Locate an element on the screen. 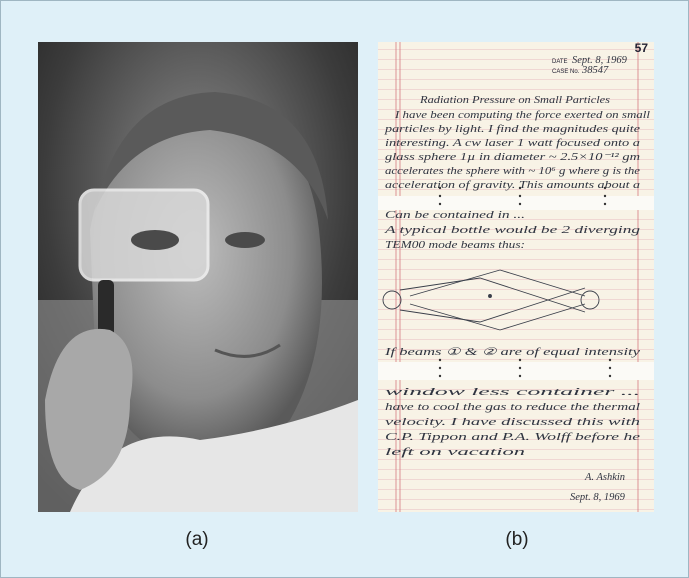  case-label: CASE No. is located at coordinates (566, 72).